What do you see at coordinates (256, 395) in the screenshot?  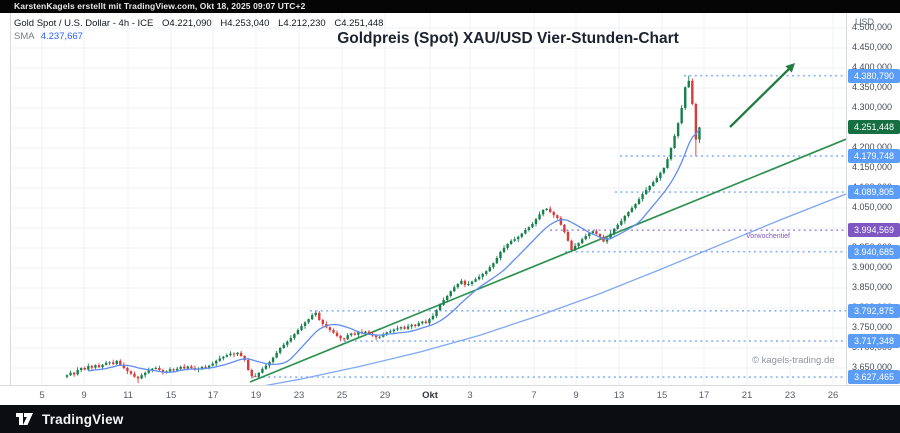 I see `time-axis-label: 19` at bounding box center [256, 395].